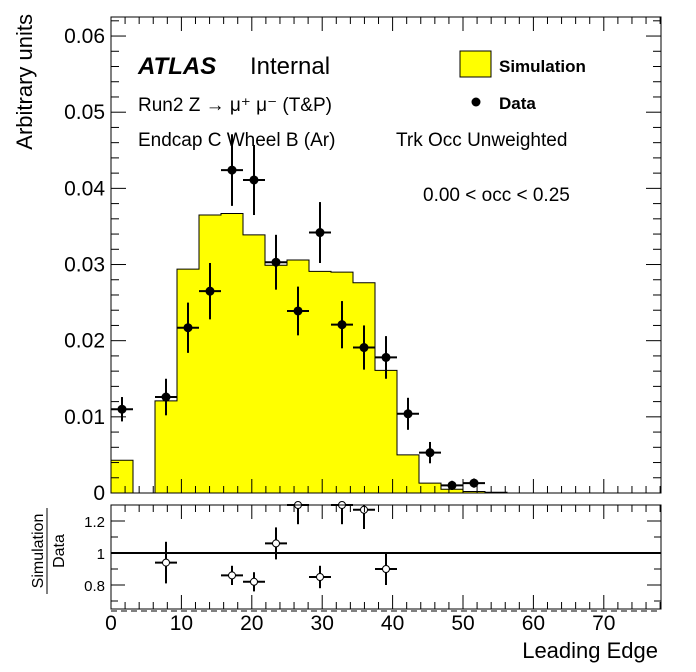 This screenshot has width=696, height=672. I want to click on ratio-frame, so click(386, 557).